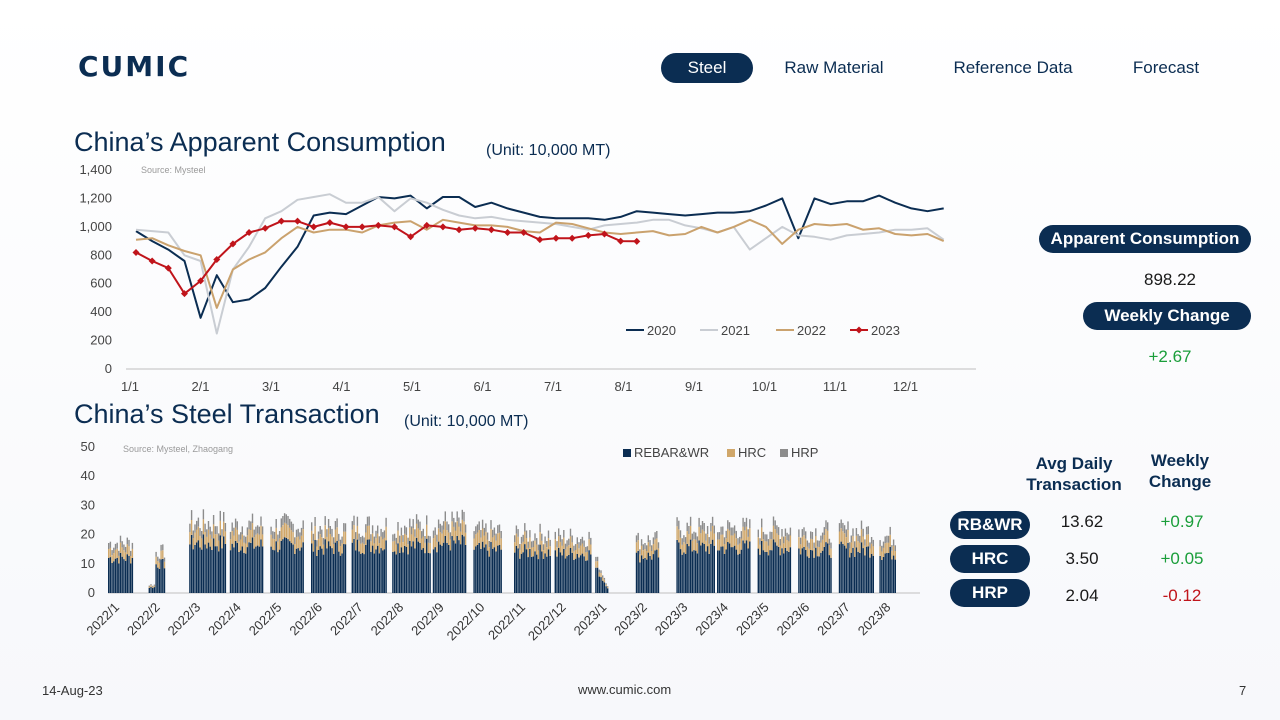  What do you see at coordinates (88, 446) in the screenshot?
I see `y-tick-label: 50` at bounding box center [88, 446].